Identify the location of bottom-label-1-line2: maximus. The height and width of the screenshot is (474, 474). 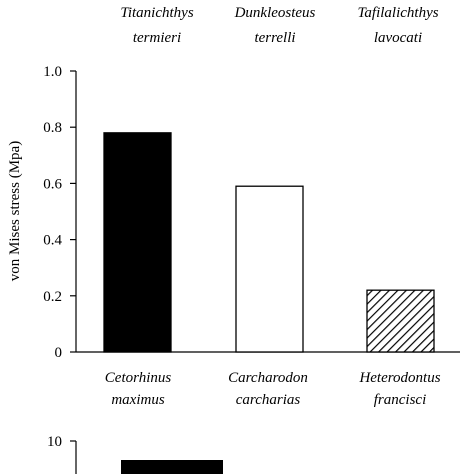
(137, 400).